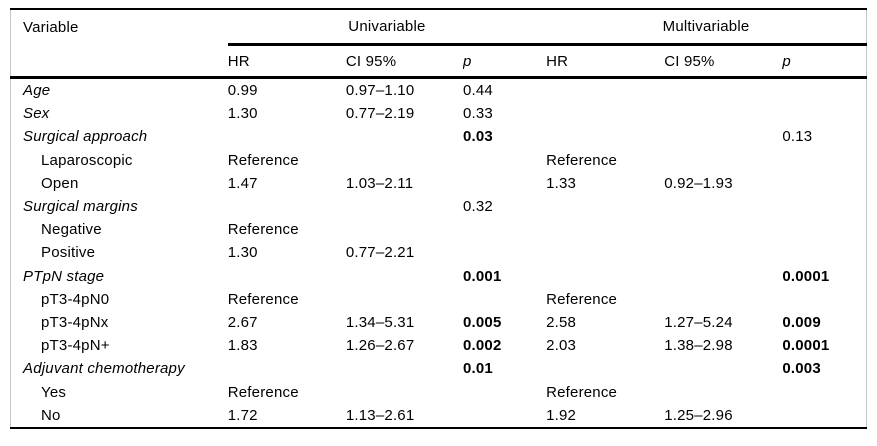  I want to click on table-row: Sex 1.30 0.77–2.19 0.33, so click(439, 113).